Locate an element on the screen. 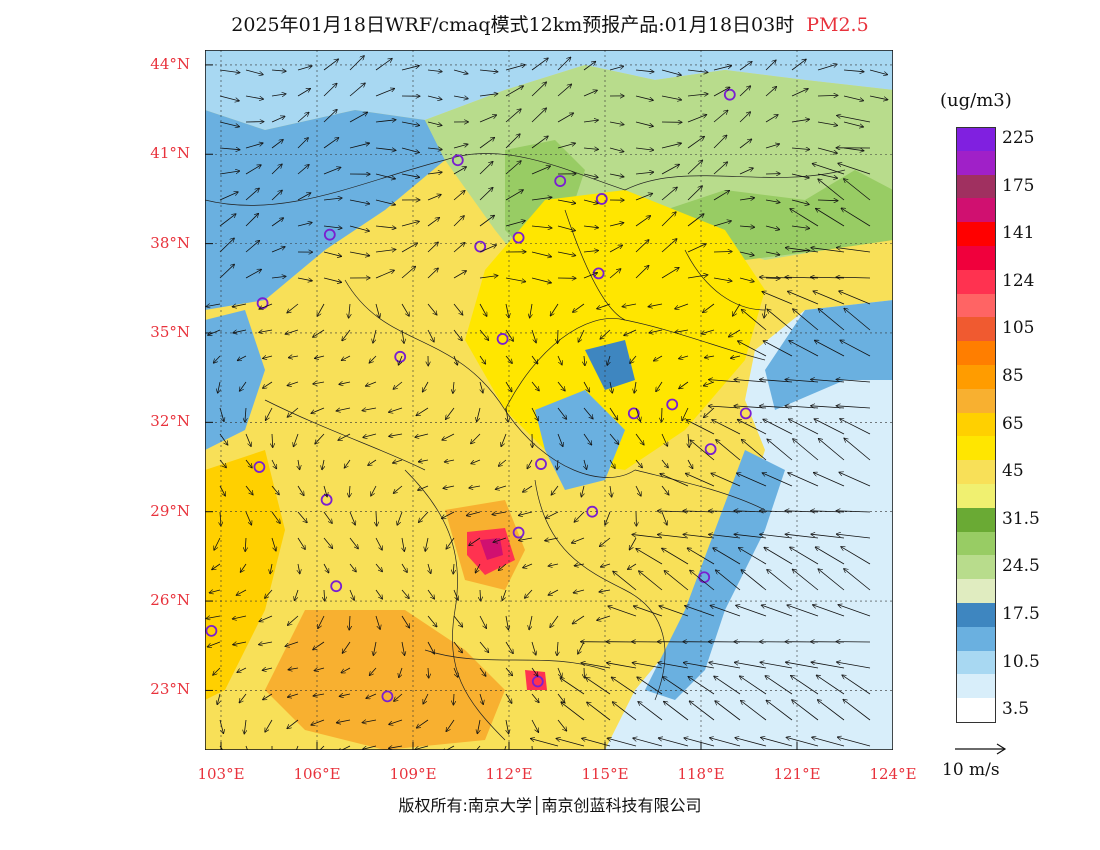 The height and width of the screenshot is (850, 1100). ocean-region-yellow-sea is located at coordinates (829, 355).